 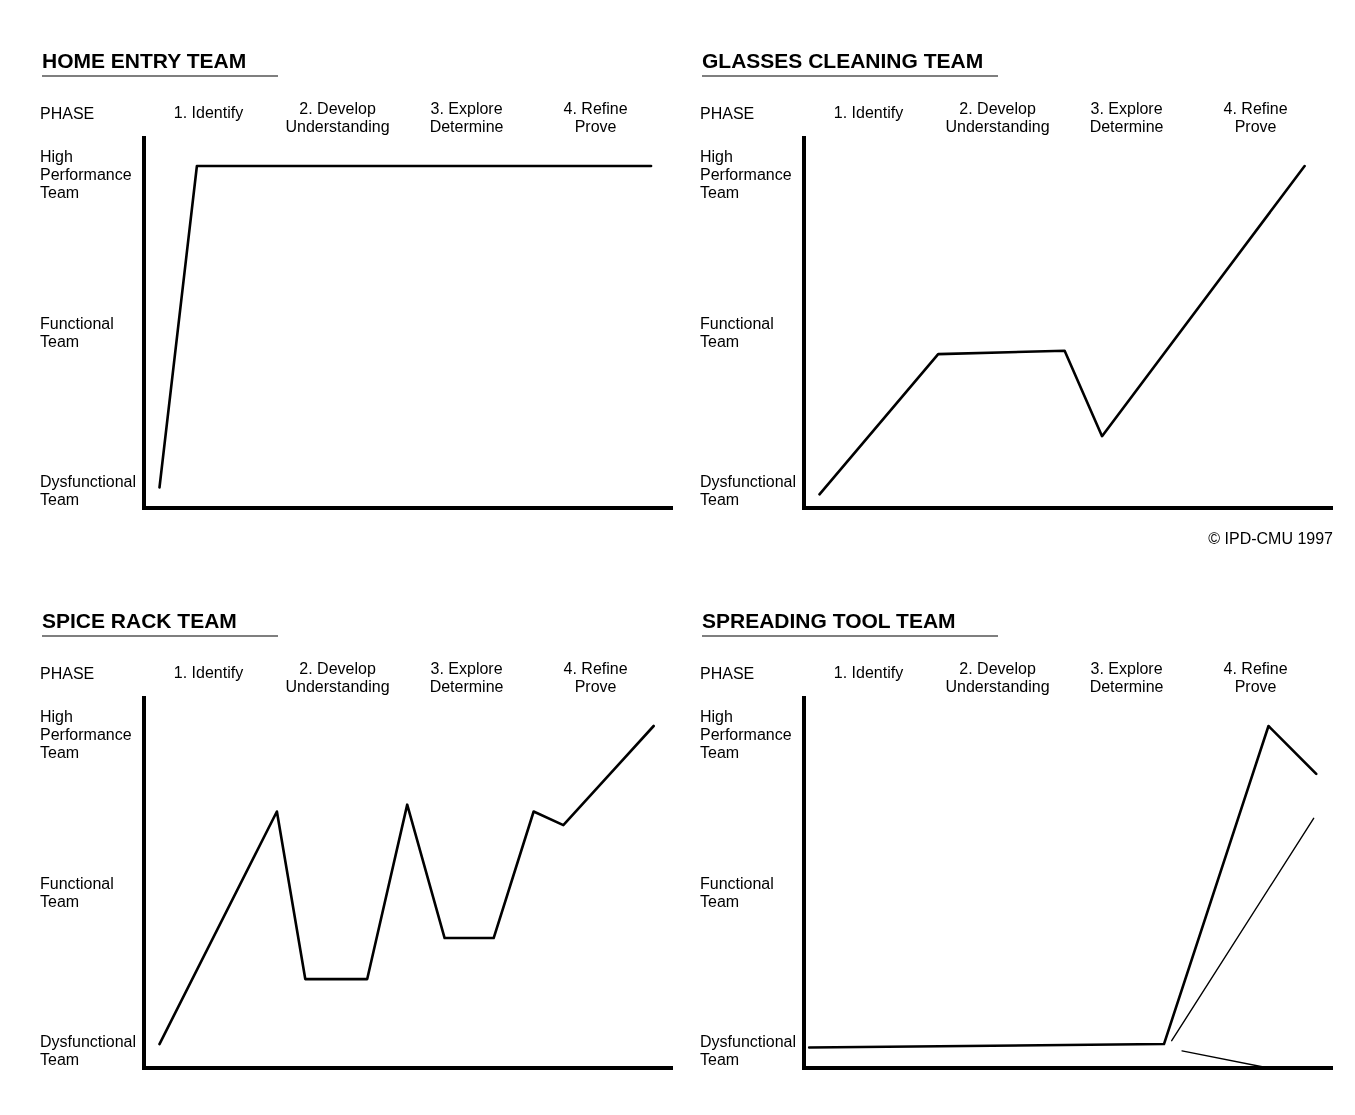 I want to click on chart-title: SPICE RACK TEAM, so click(x=139, y=620).